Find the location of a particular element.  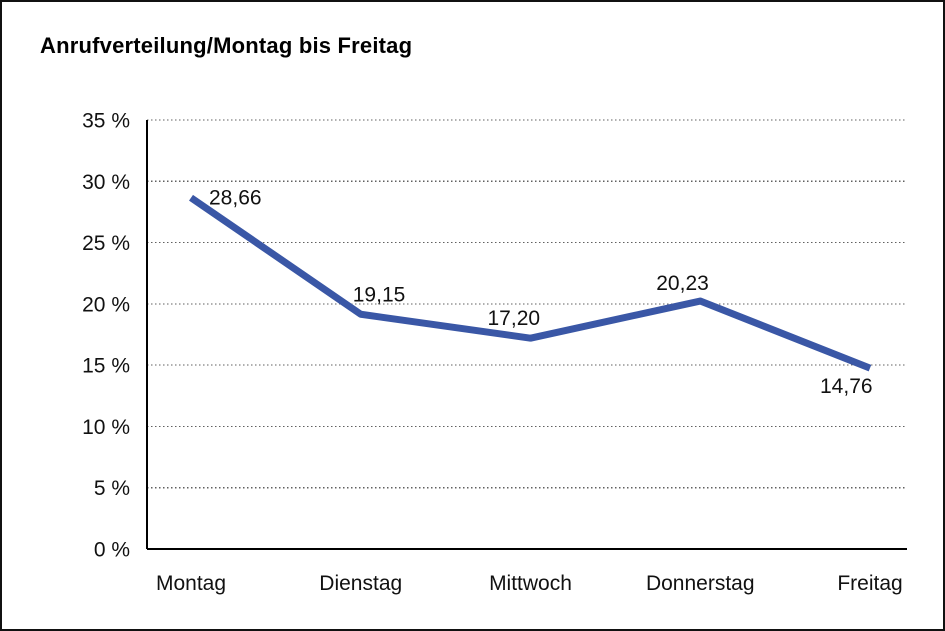

data-point-label: 28,66 is located at coordinates (235, 198).